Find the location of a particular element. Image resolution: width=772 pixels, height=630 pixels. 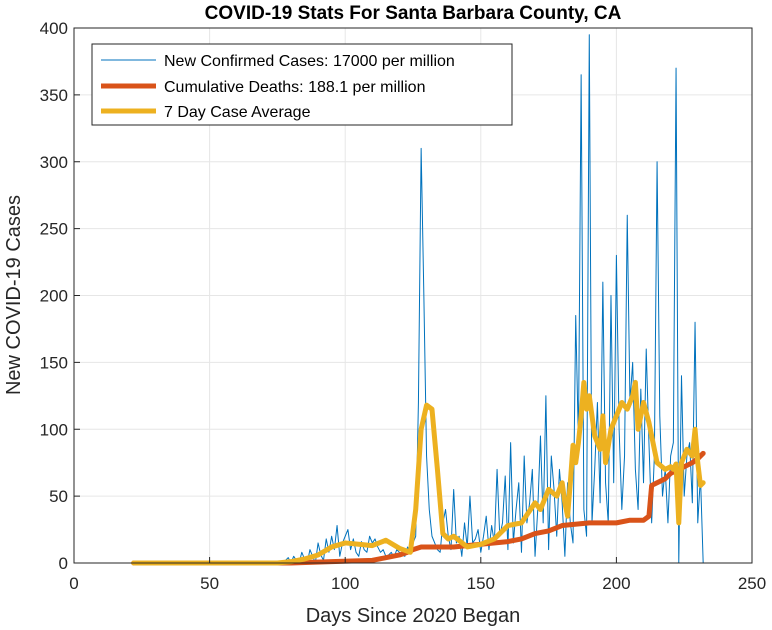

y-tick-label: 50 is located at coordinates (58, 496).